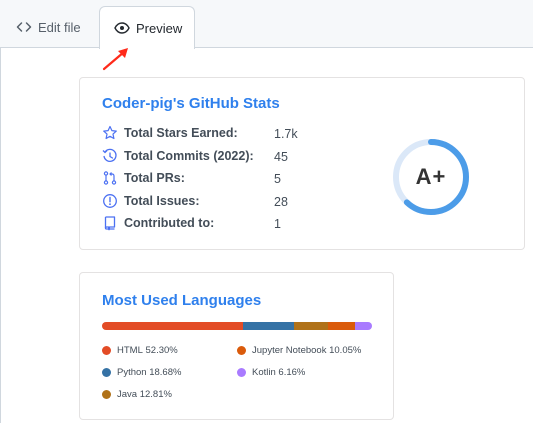 The width and height of the screenshot is (533, 423). What do you see at coordinates (130, 350) in the screenshot?
I see `language-name: HTML` at bounding box center [130, 350].